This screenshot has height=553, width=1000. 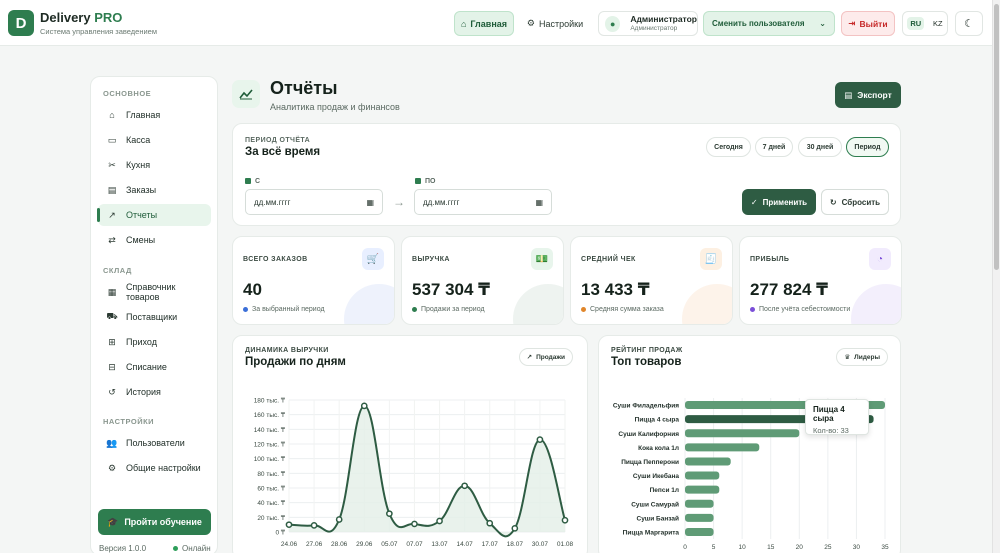 I want to click on category-label: Суши Калифорния, so click(x=648, y=434).